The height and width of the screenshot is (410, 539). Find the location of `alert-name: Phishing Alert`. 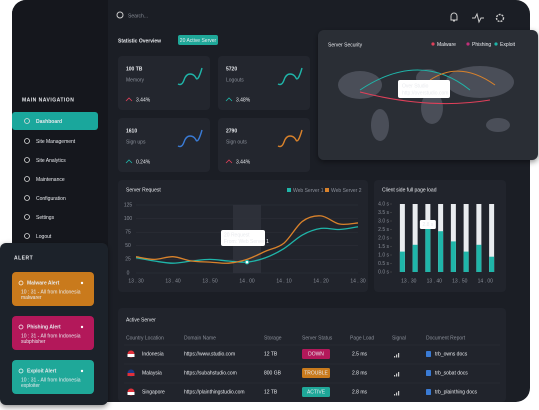

alert-name: Phishing Alert is located at coordinates (44, 327).